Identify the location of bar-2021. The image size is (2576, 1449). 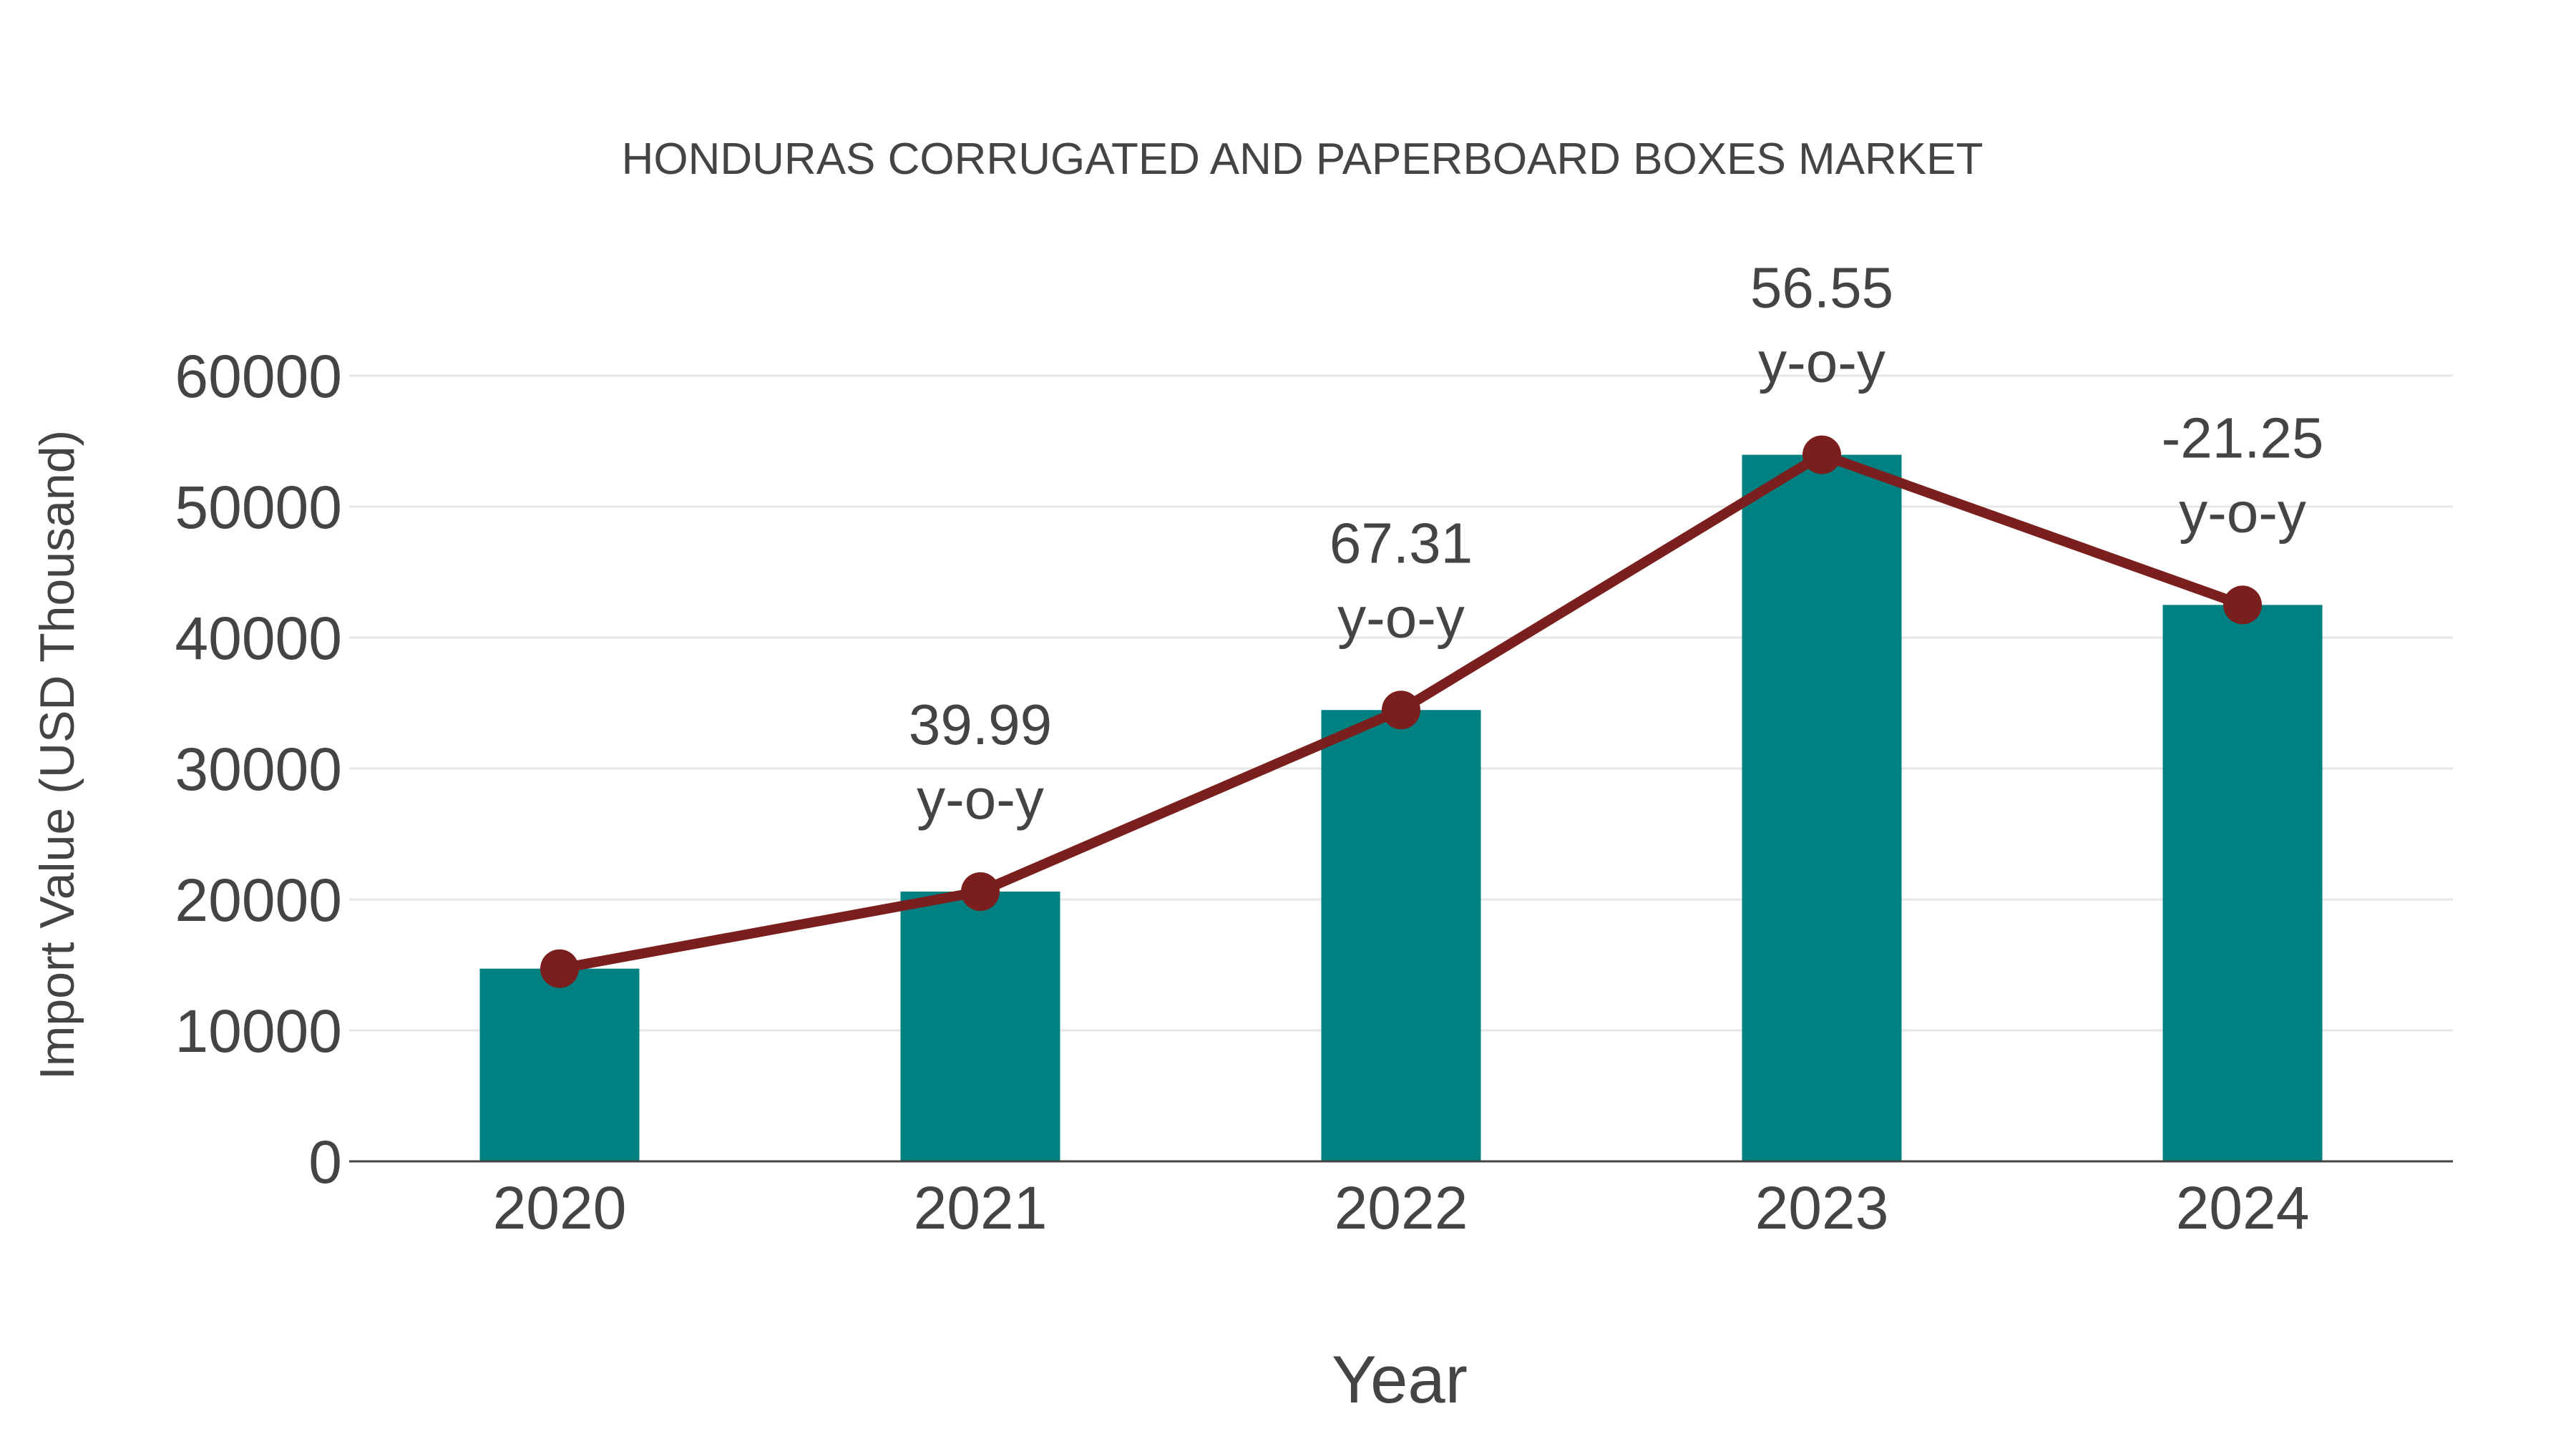
(980, 1026).